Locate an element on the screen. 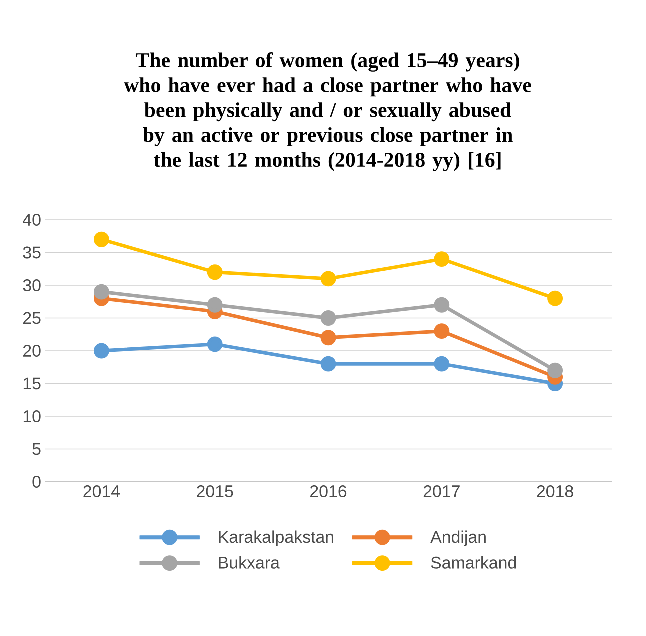 The image size is (646, 636). y-tick-label: 5 is located at coordinates (36, 449).